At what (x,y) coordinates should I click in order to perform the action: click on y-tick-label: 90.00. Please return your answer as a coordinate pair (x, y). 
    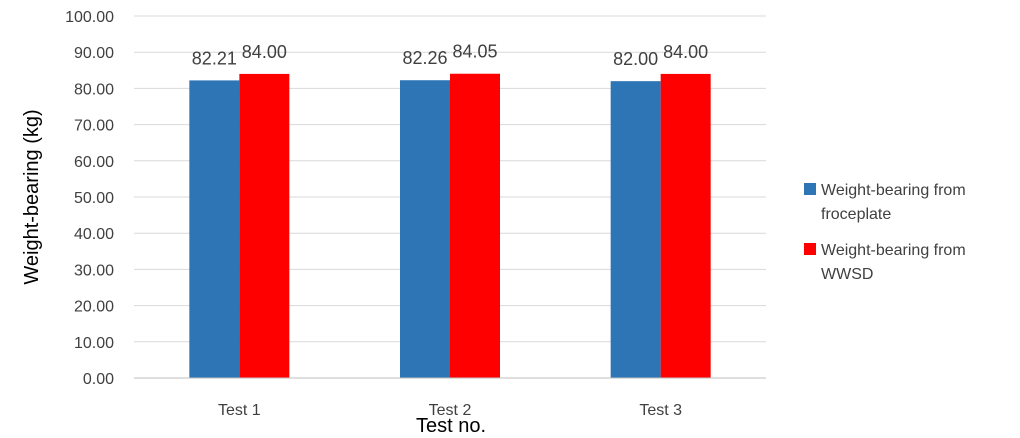
    Looking at the image, I should click on (94, 53).